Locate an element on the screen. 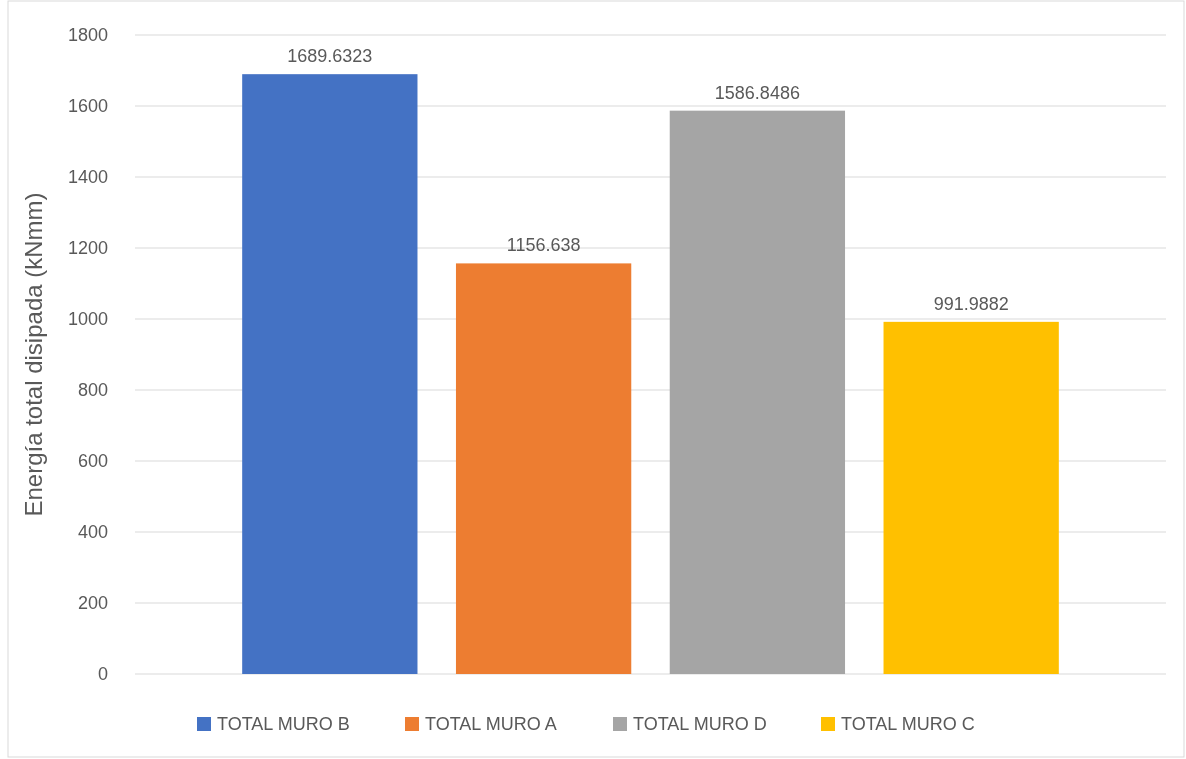 This screenshot has width=1186, height=759. y-tick-label: 200 is located at coordinates (92, 603).